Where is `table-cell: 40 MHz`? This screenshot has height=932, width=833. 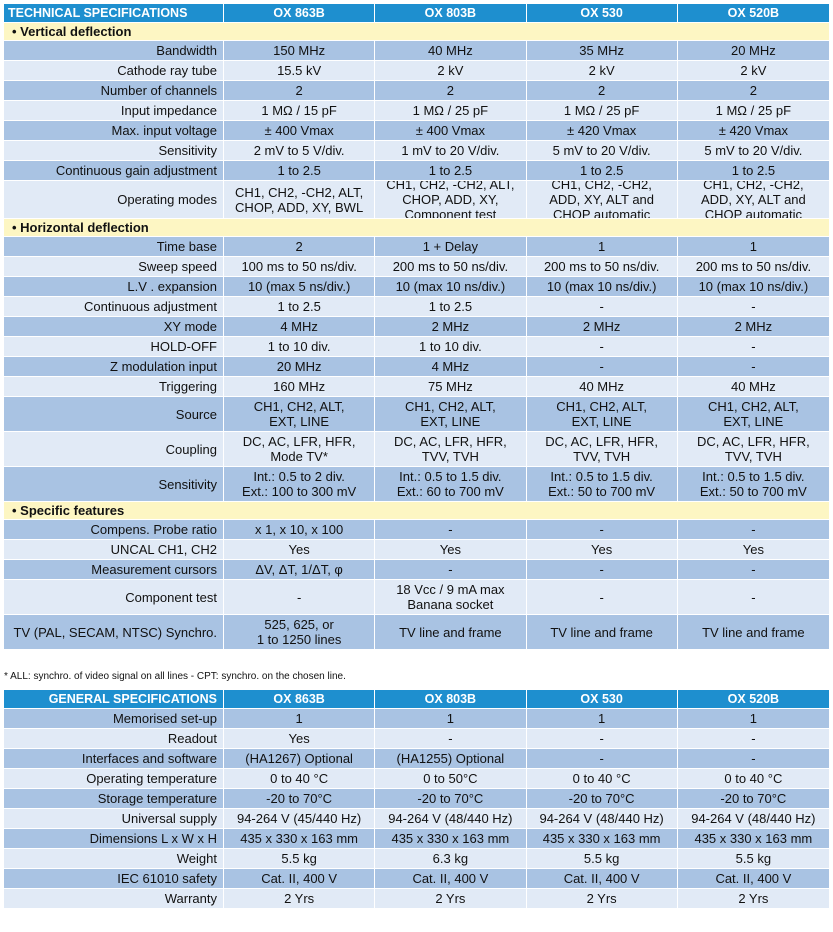
table-cell: 40 MHz is located at coordinates (451, 50).